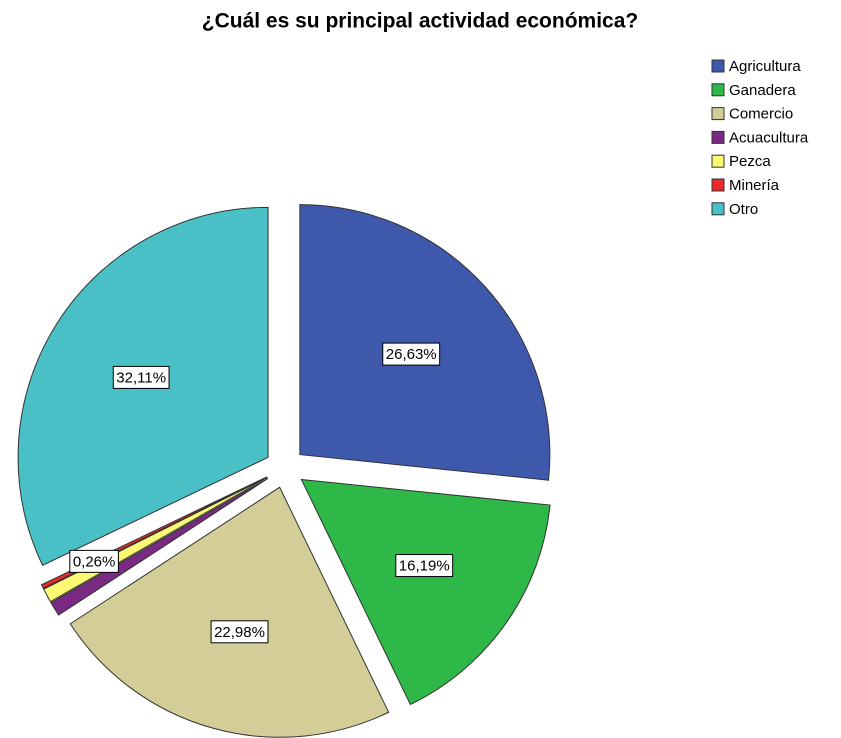 The height and width of the screenshot is (738, 841). What do you see at coordinates (743, 209) in the screenshot?
I see `legend-text: Otro` at bounding box center [743, 209].